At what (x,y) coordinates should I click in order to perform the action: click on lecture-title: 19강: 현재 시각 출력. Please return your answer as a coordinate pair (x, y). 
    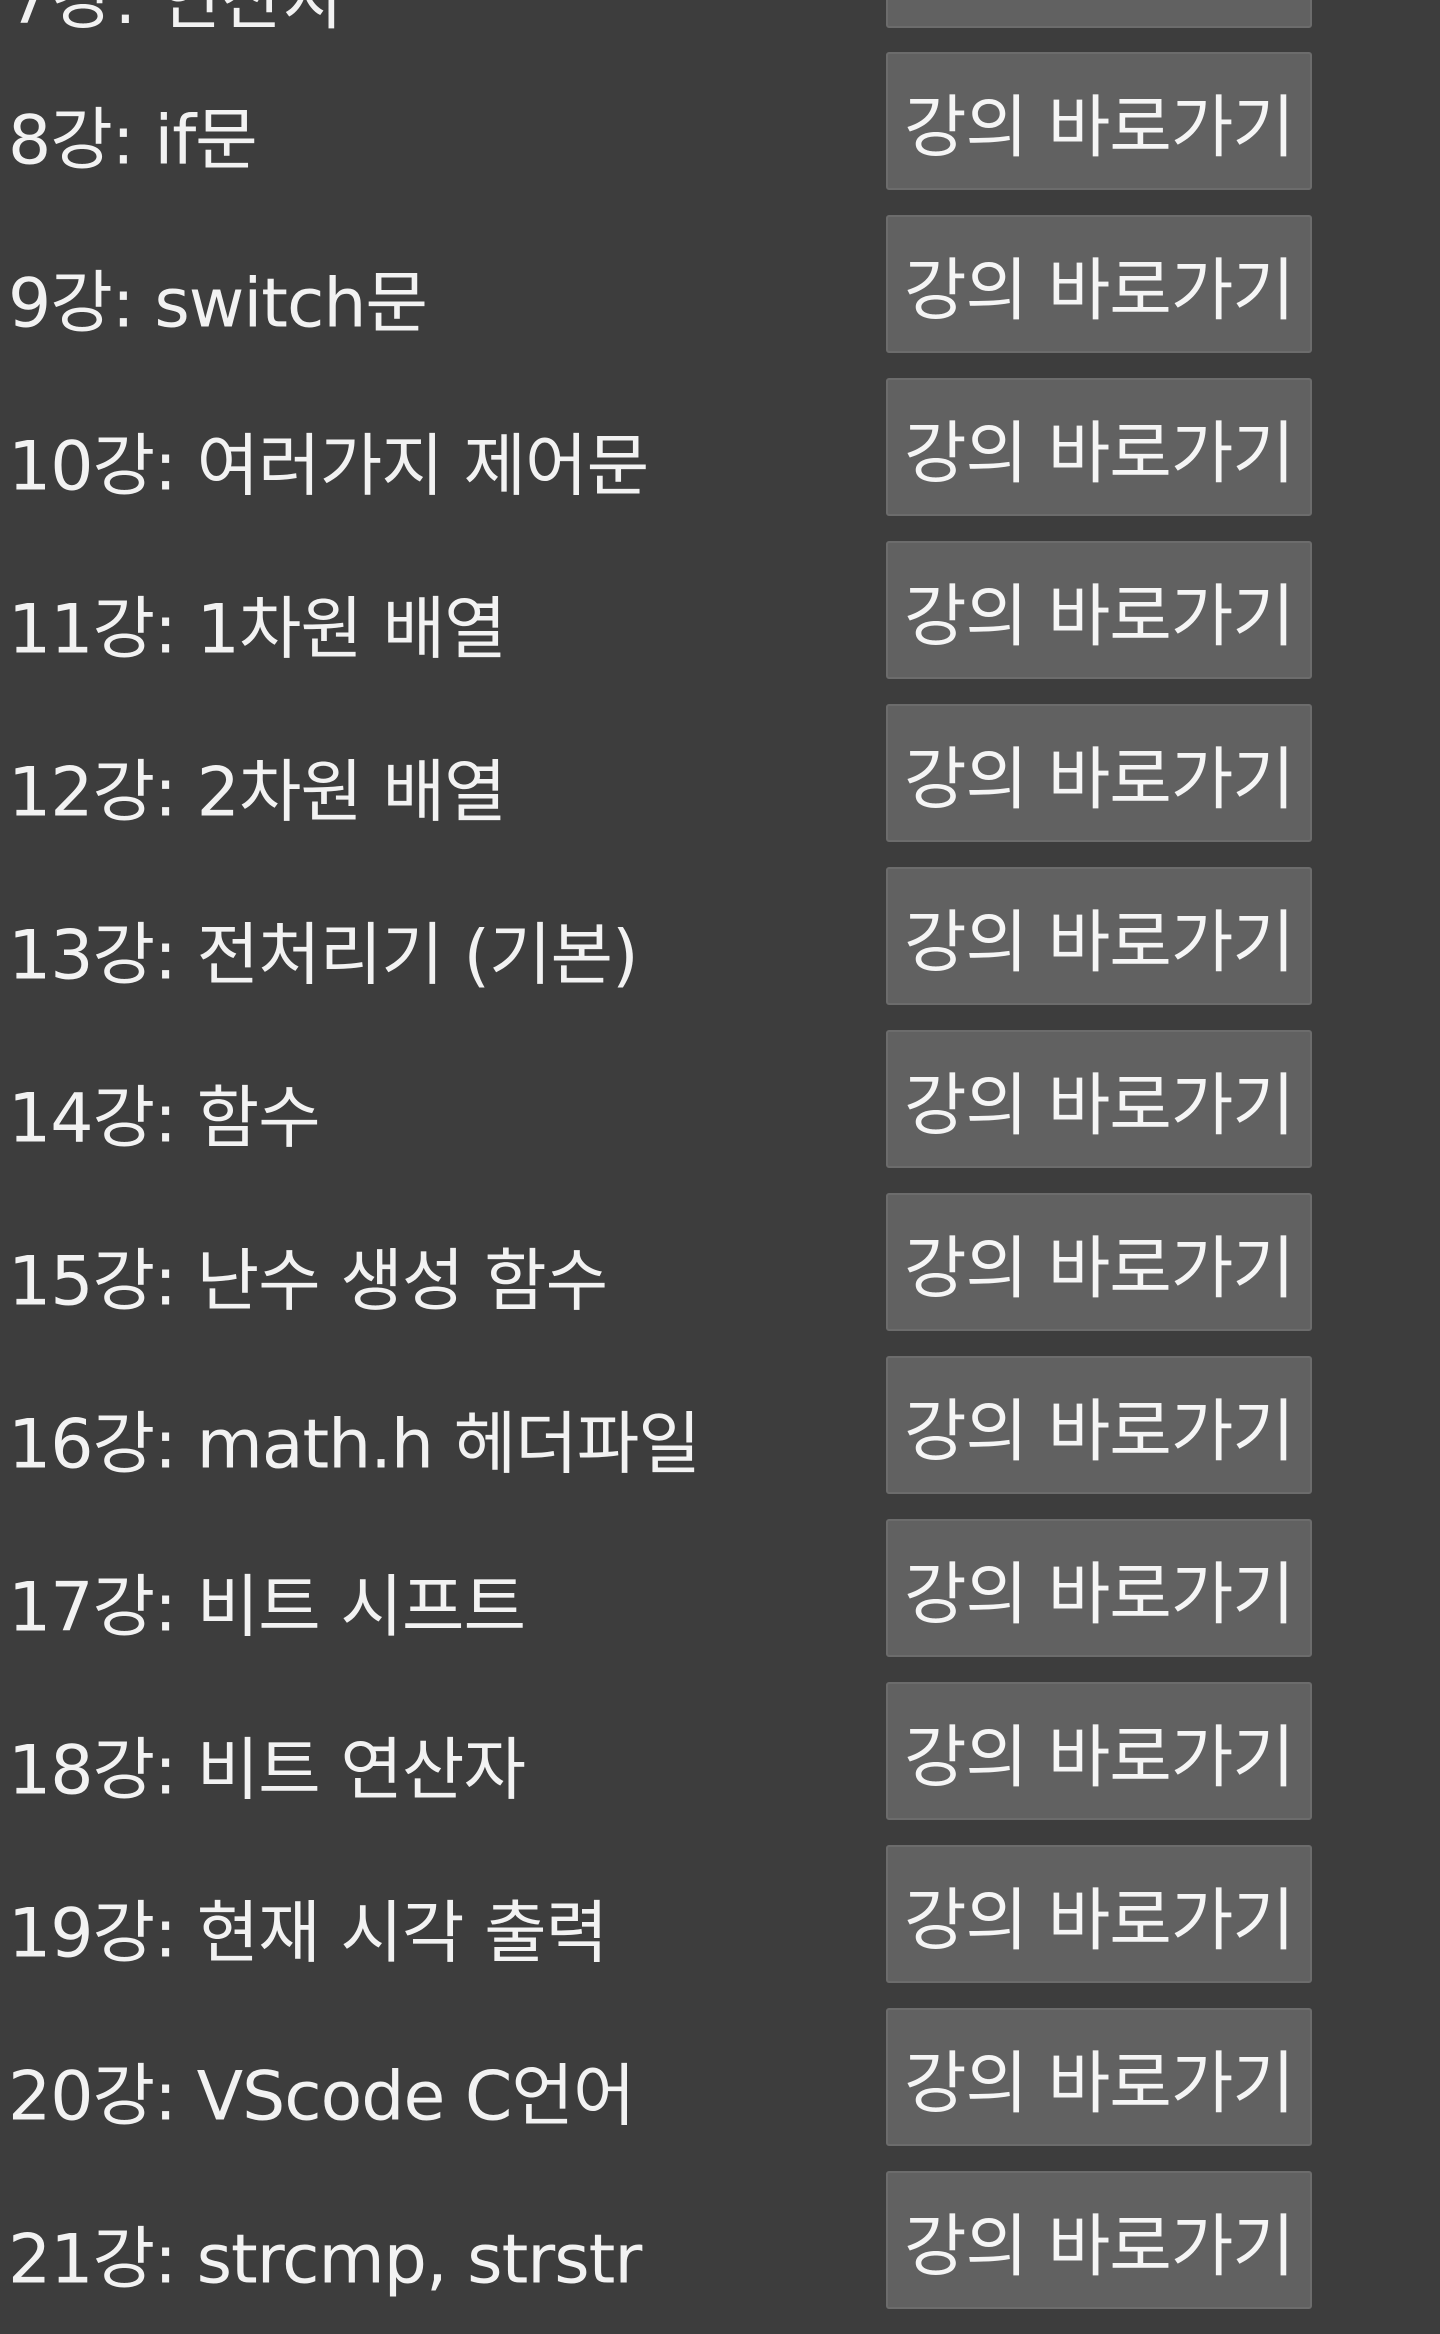
    Looking at the image, I should click on (308, 1933).